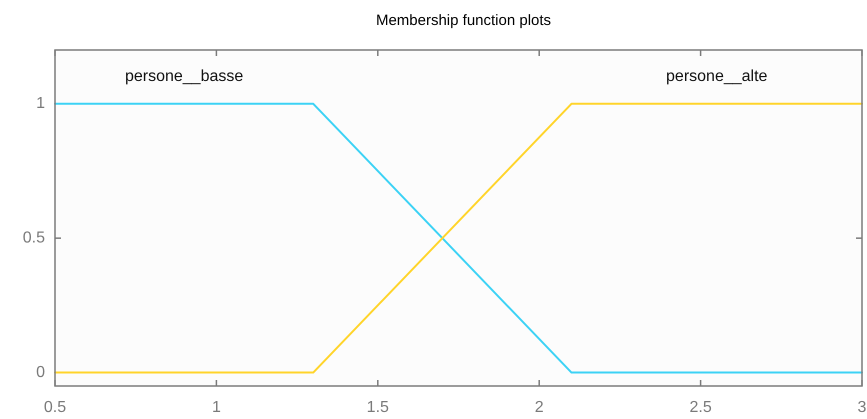 The width and height of the screenshot is (867, 419). Describe the element at coordinates (378, 407) in the screenshot. I see `x-tick-label: 1.5` at that location.